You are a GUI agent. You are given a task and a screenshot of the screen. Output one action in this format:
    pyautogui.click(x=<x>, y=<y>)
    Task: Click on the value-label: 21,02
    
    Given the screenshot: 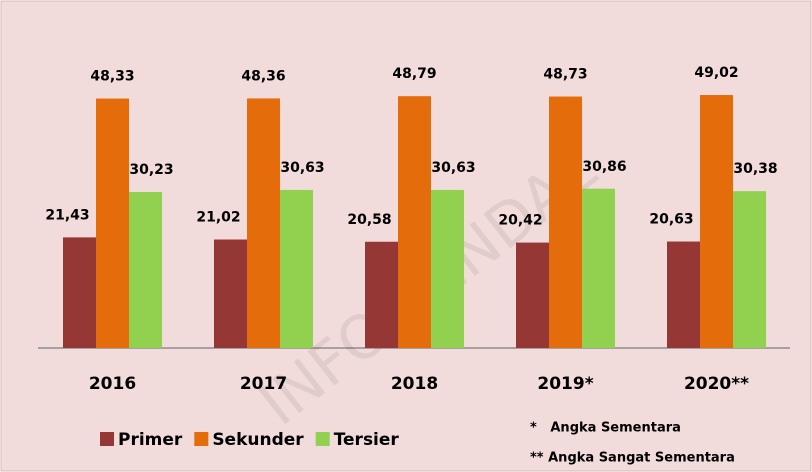 What is the action you would take?
    pyautogui.click(x=218, y=218)
    